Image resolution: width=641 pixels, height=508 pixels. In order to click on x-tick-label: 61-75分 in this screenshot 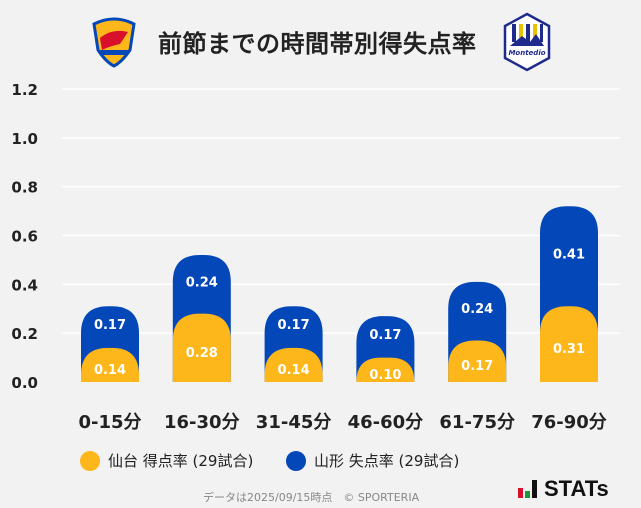, I will do `click(477, 422)`.